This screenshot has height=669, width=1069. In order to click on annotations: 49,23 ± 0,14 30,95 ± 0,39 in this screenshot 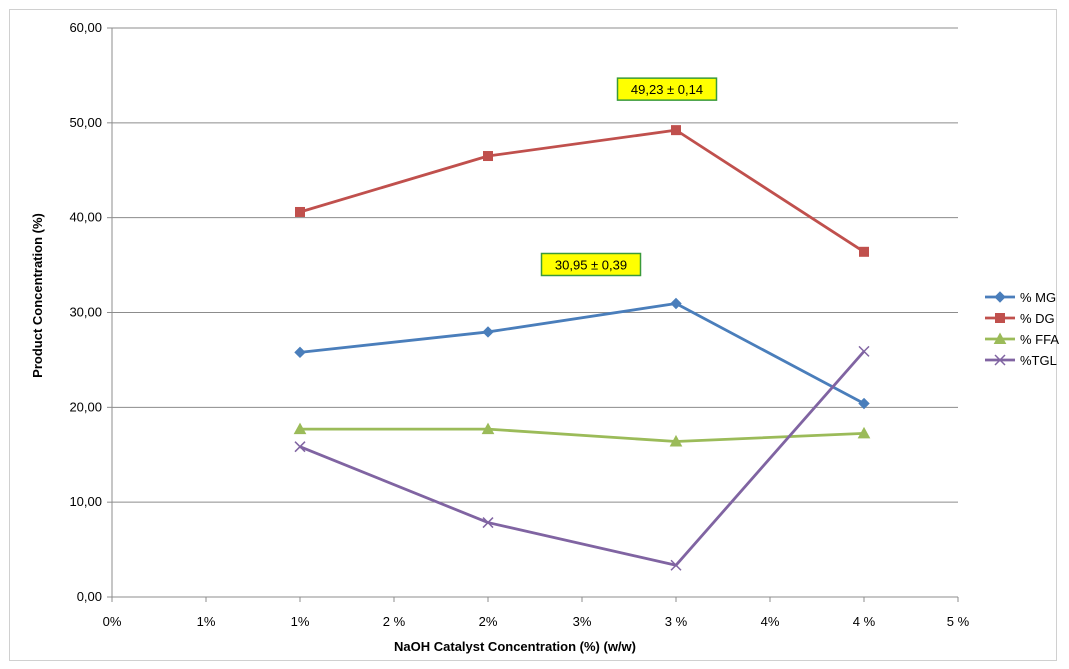, I will do `click(629, 177)`.